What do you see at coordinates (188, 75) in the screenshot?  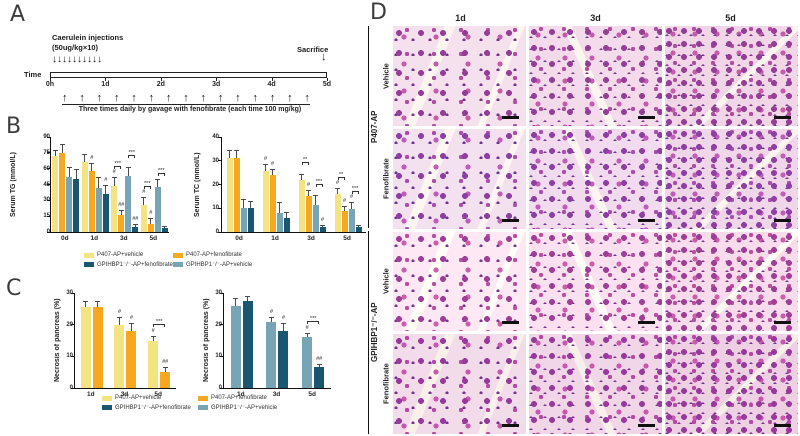 I see `timeline-bar` at bounding box center [188, 75].